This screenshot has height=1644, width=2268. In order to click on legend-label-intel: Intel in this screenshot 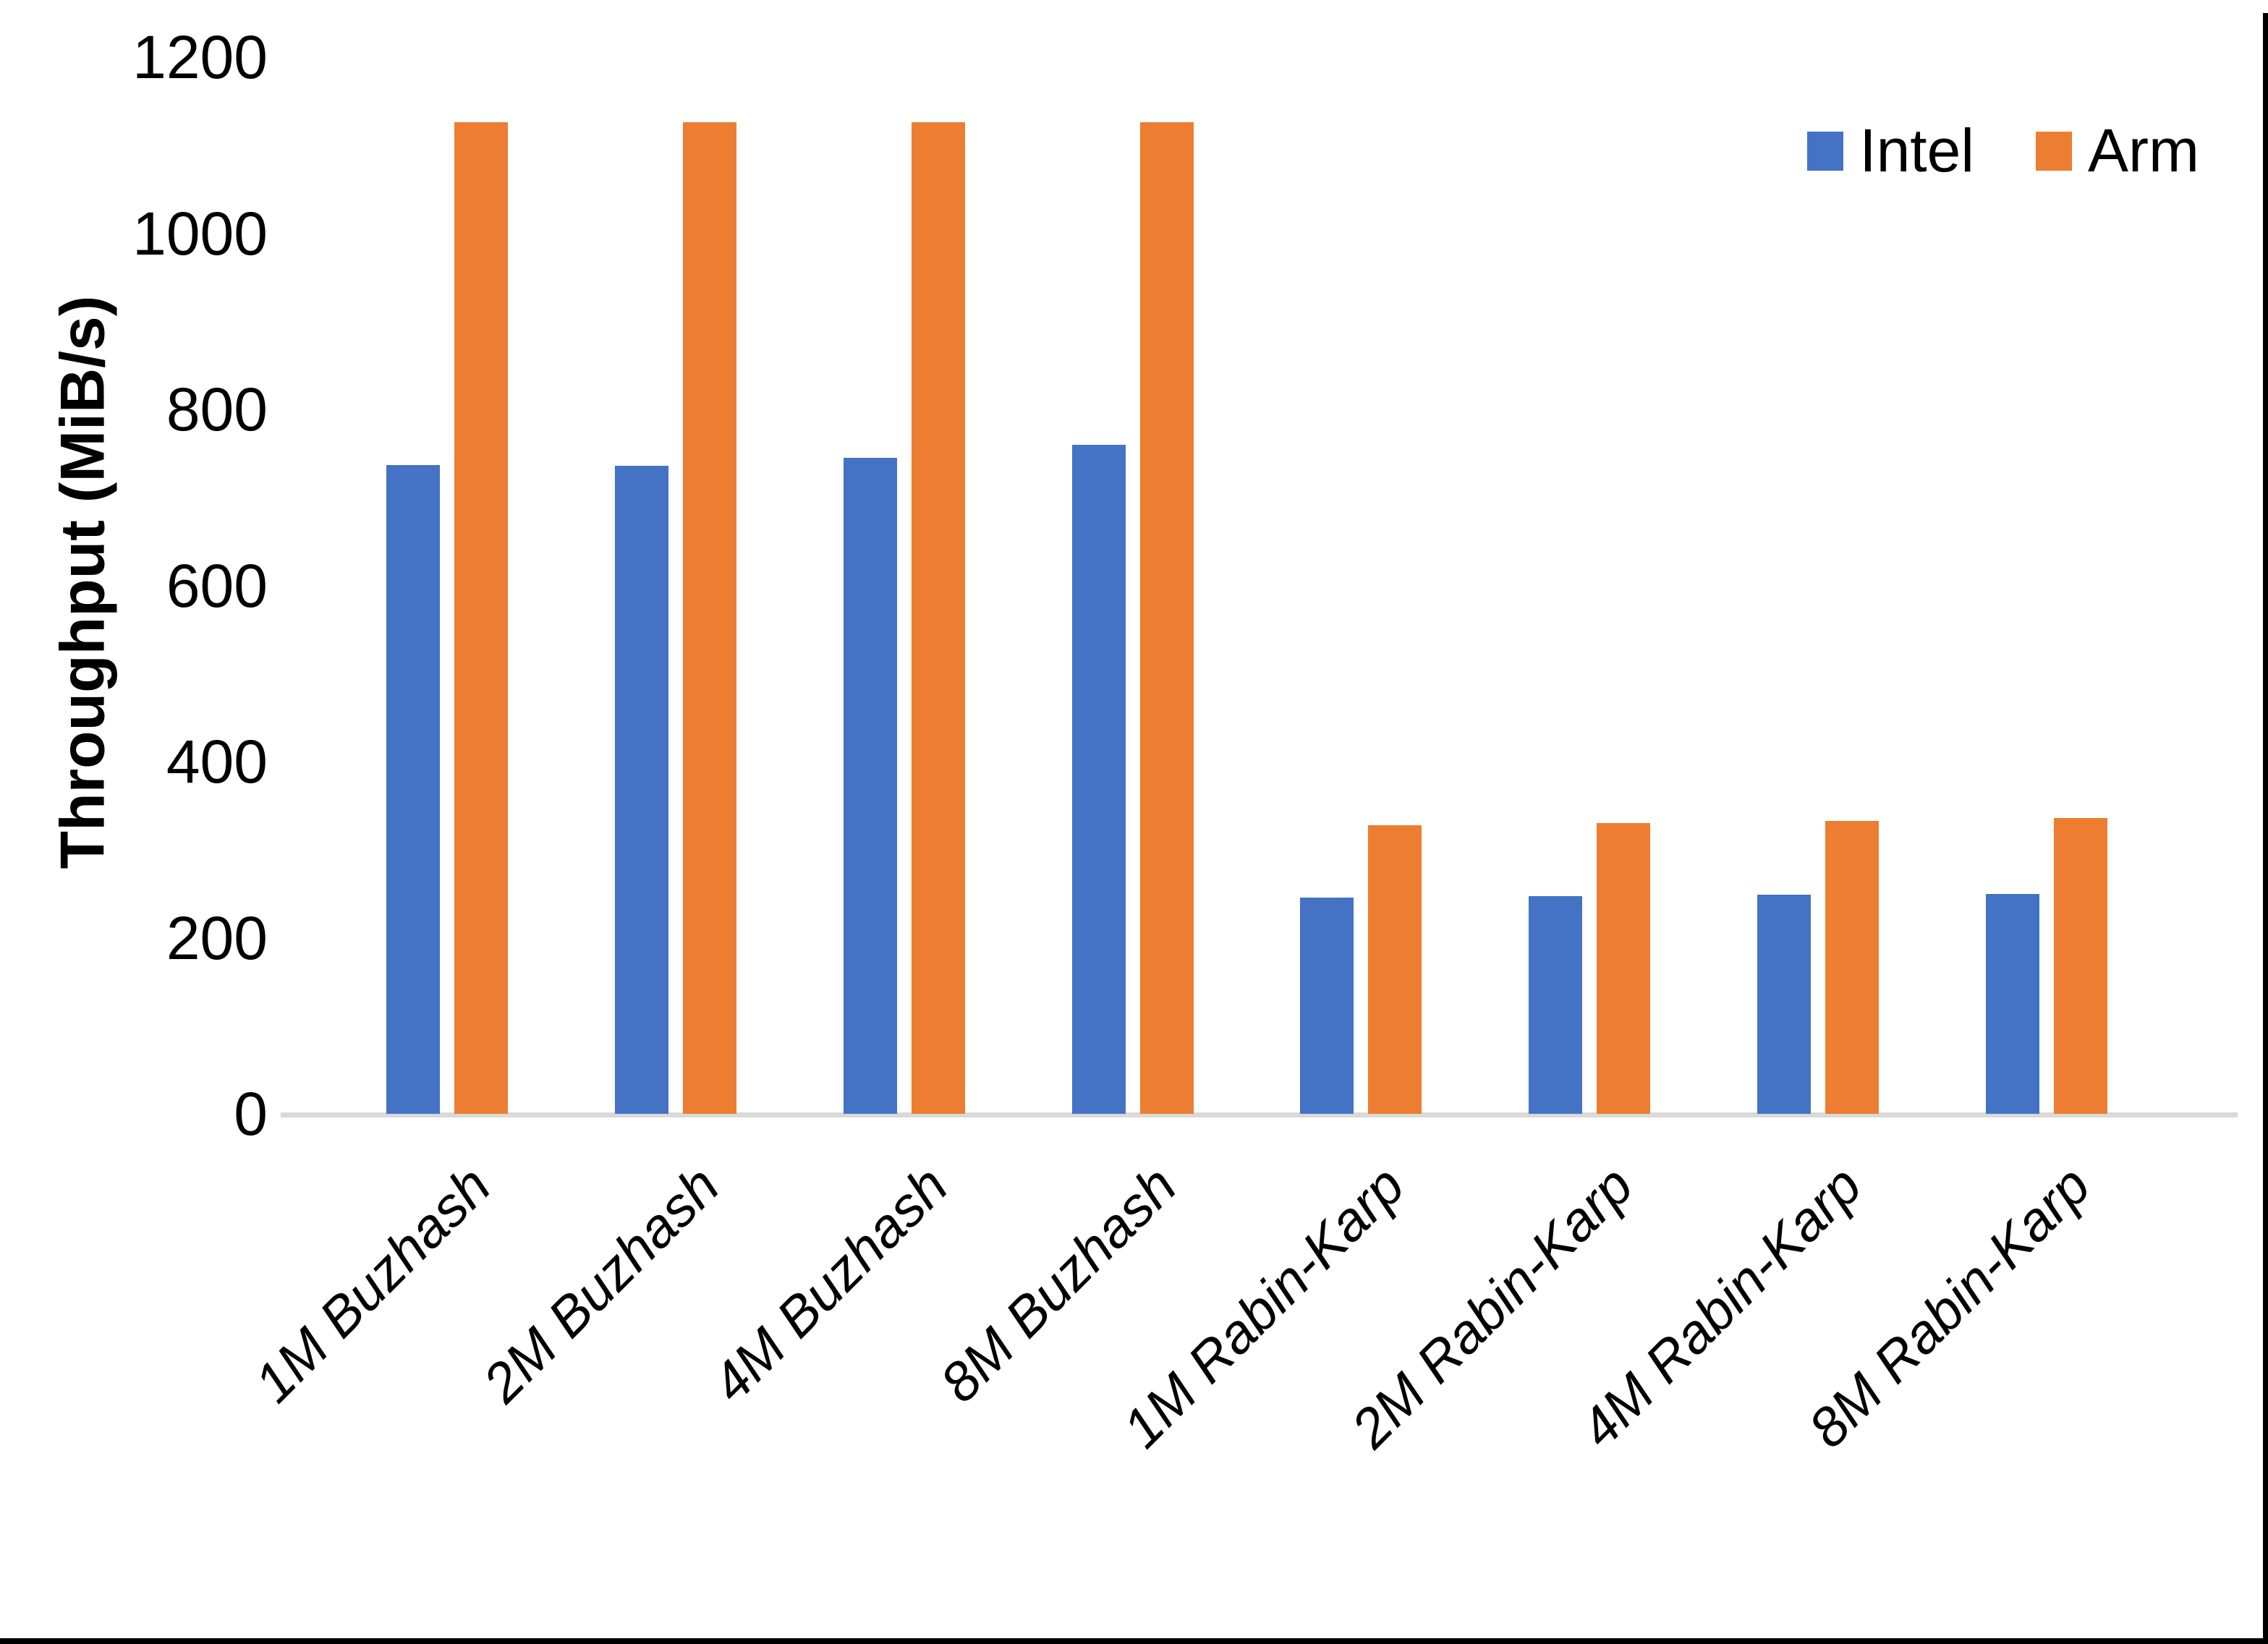, I will do `click(1917, 150)`.